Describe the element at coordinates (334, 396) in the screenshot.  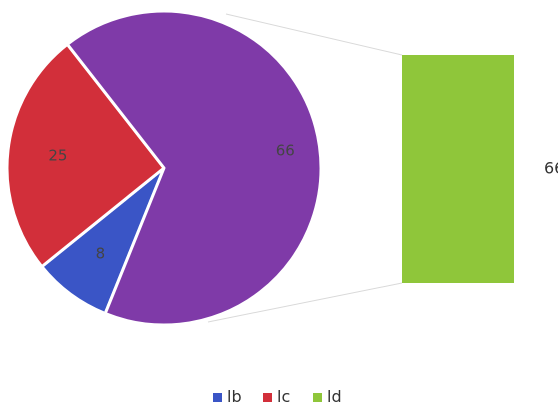
I see `legend-label-ld: ld` at that location.